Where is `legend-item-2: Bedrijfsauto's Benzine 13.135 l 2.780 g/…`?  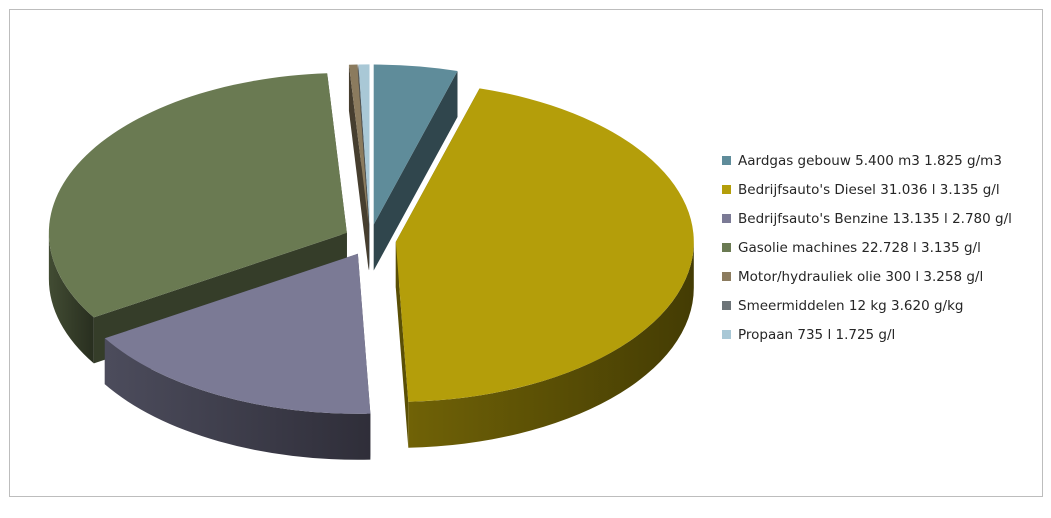
legend-item-2: Bedrijfsauto's Benzine 13.135 l 2.780 g/… is located at coordinates (867, 218).